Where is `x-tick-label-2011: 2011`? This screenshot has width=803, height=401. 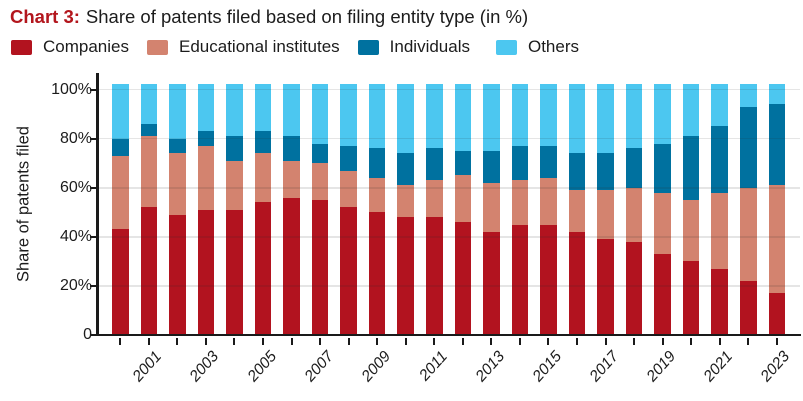
x-tick-label-2011: 2011 is located at coordinates (433, 366).